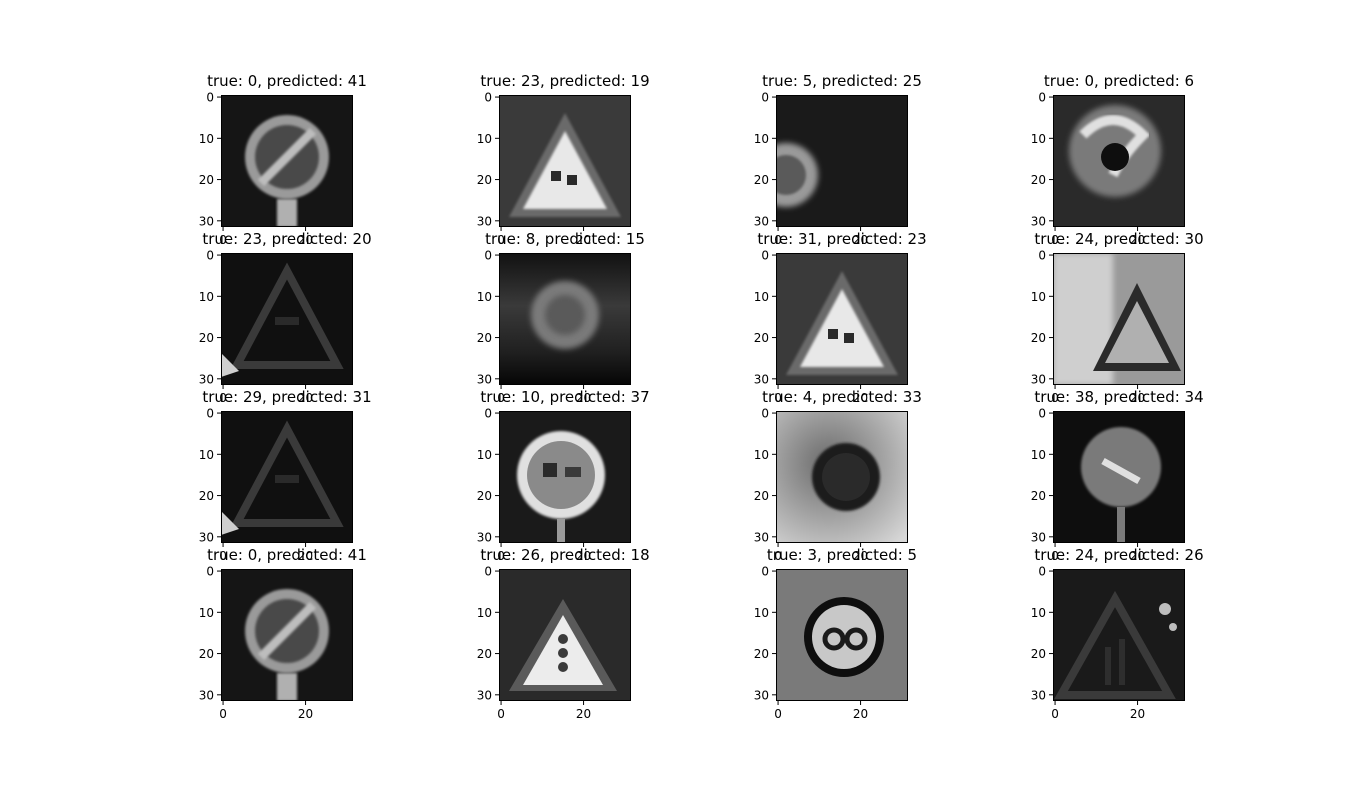 This screenshot has height=787, width=1371. I want to click on subplot-title: true: 38, predicted: 34, so click(1118, 397).